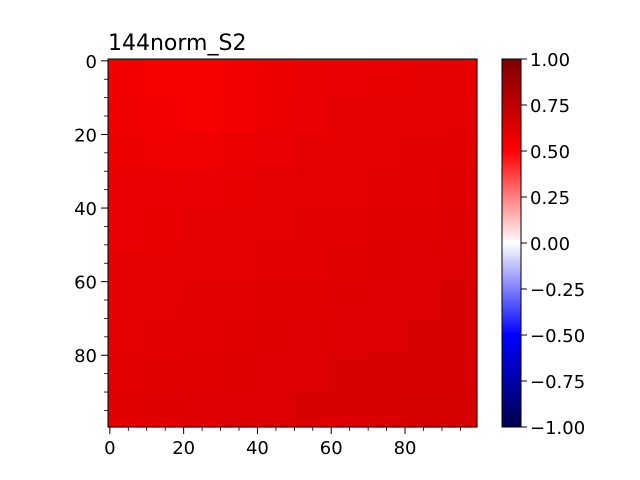 This screenshot has width=640, height=480. What do you see at coordinates (257, 448) in the screenshot?
I see `x-tick-label: 40` at bounding box center [257, 448].